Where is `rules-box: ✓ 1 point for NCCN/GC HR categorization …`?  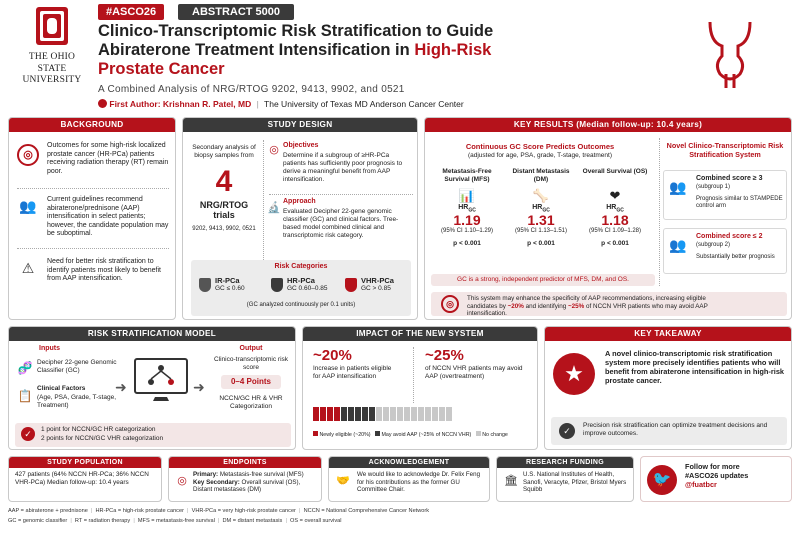 rules-box: ✓ 1 point for NCCN/GC HR categorization … is located at coordinates (153, 435).